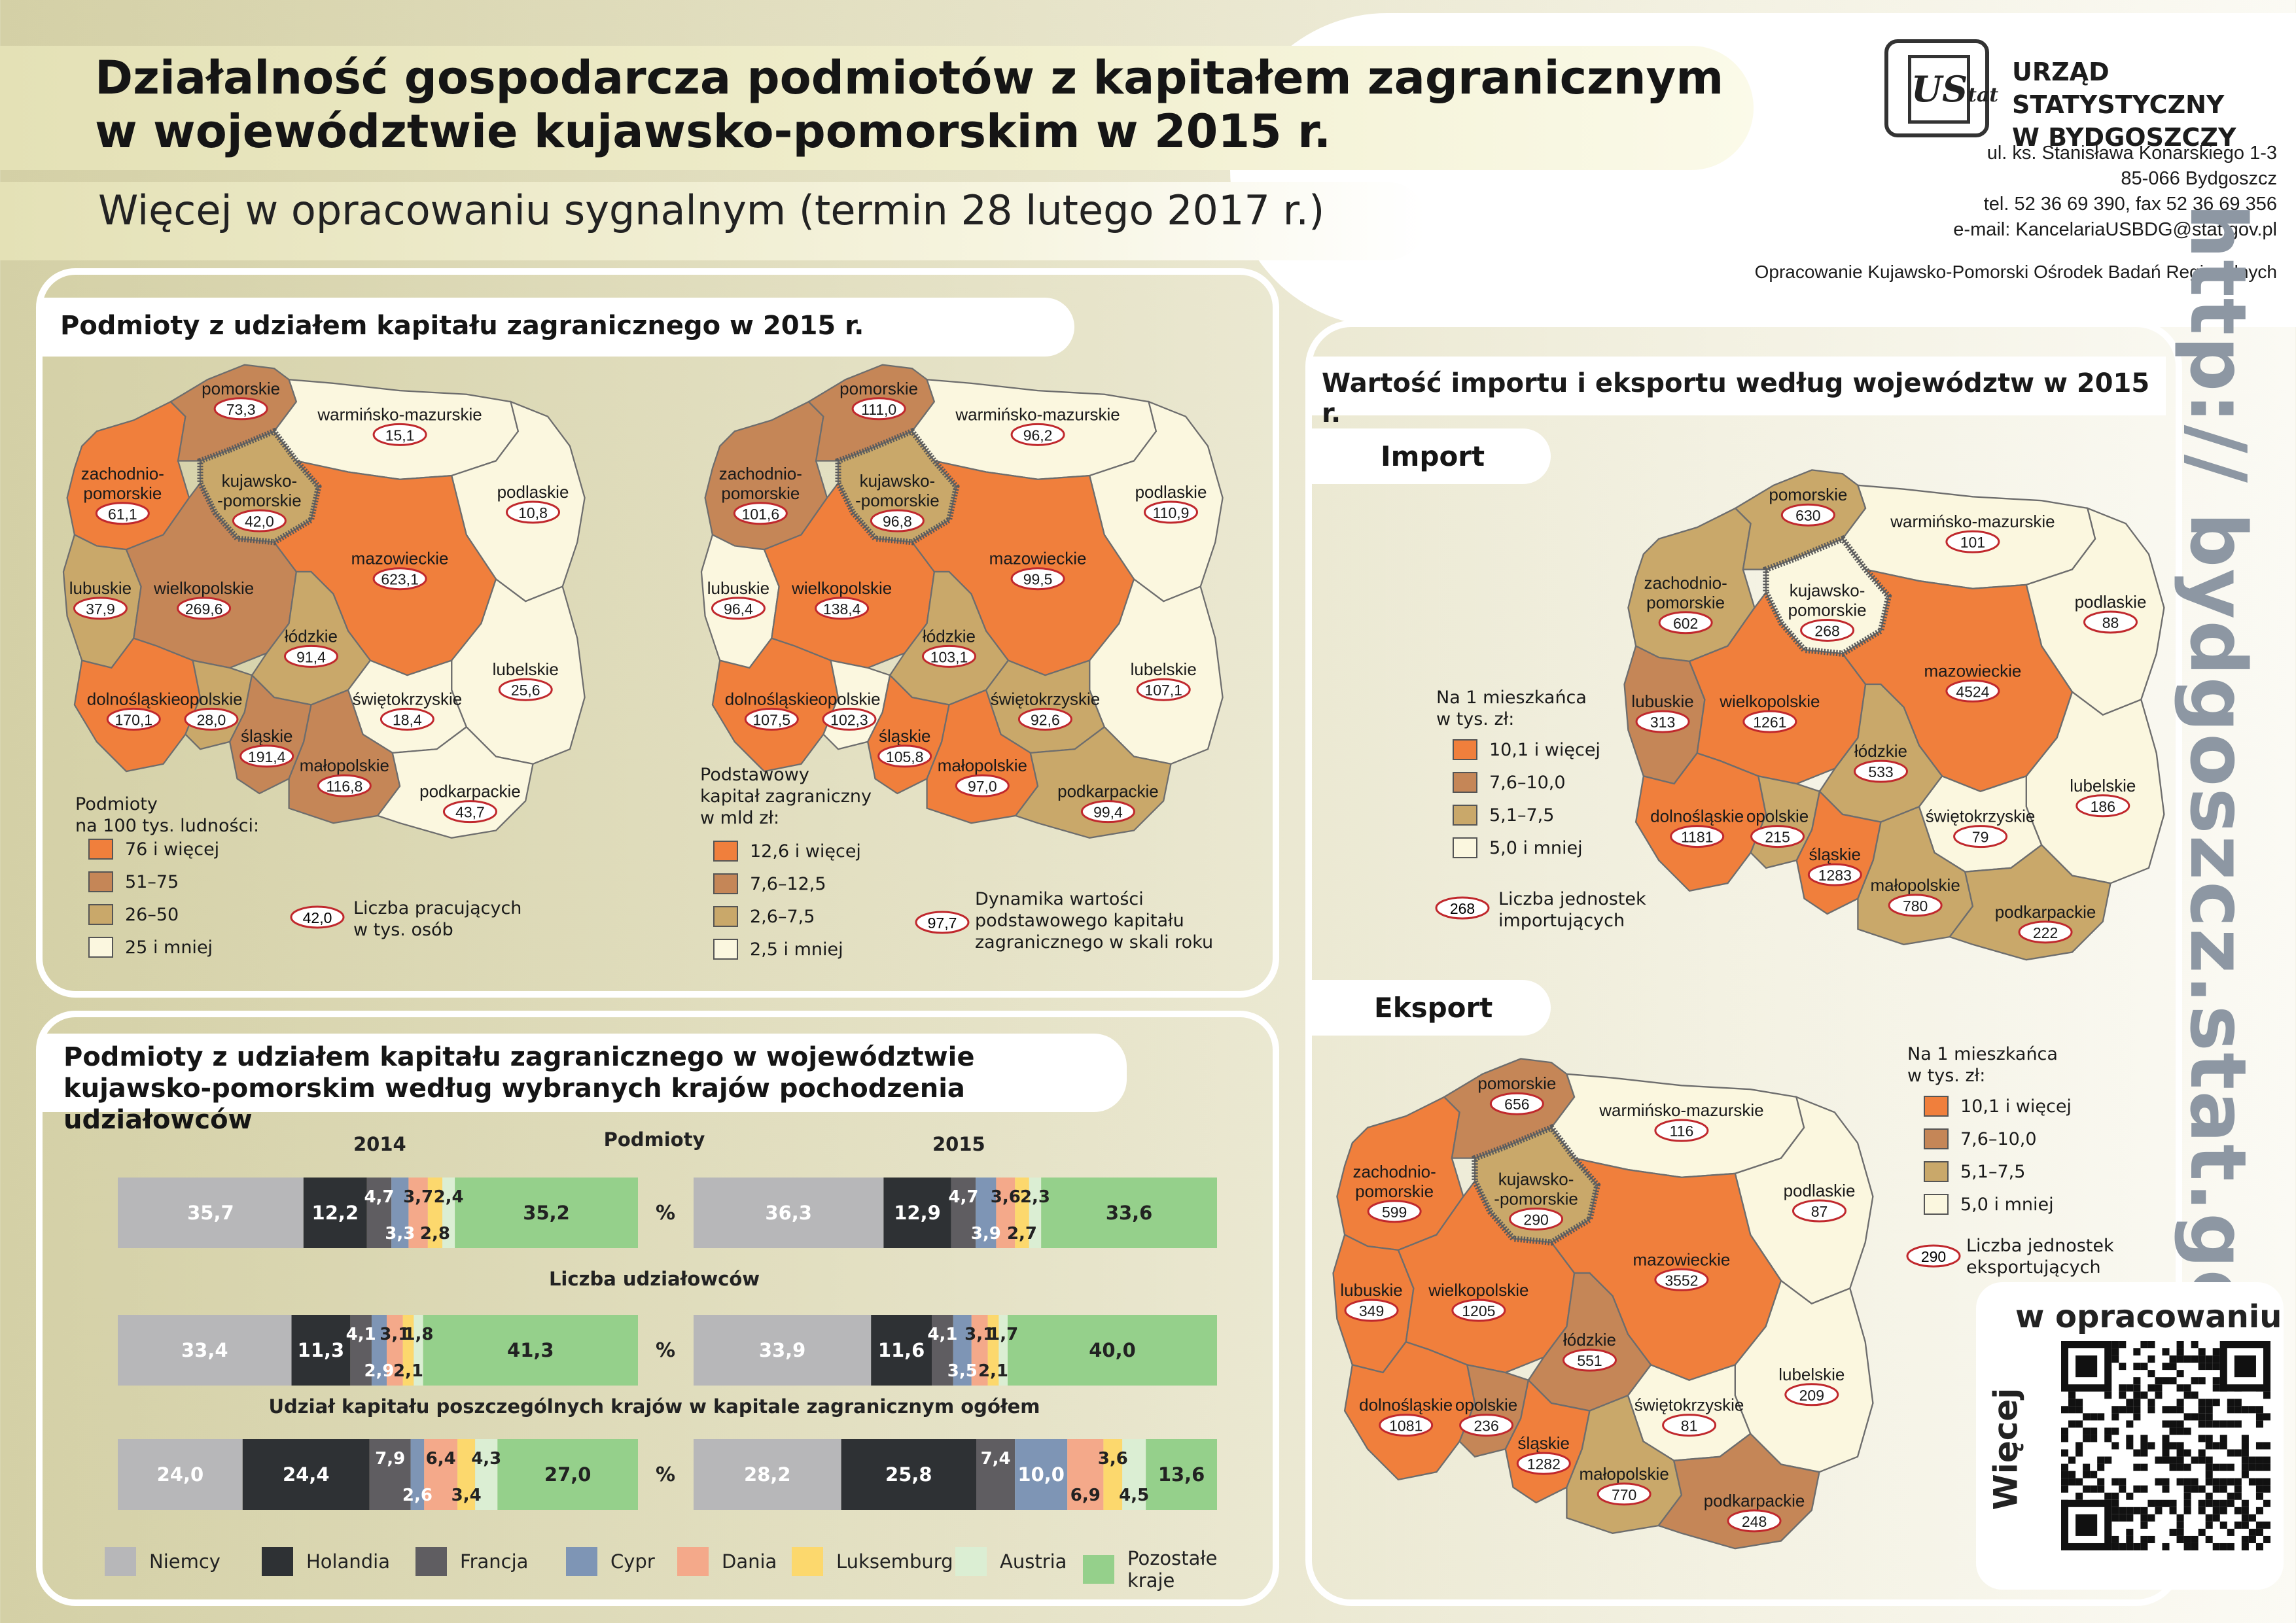 Image resolution: width=2296 pixels, height=1623 pixels. I want to click on region-value: 269,6, so click(204, 610).